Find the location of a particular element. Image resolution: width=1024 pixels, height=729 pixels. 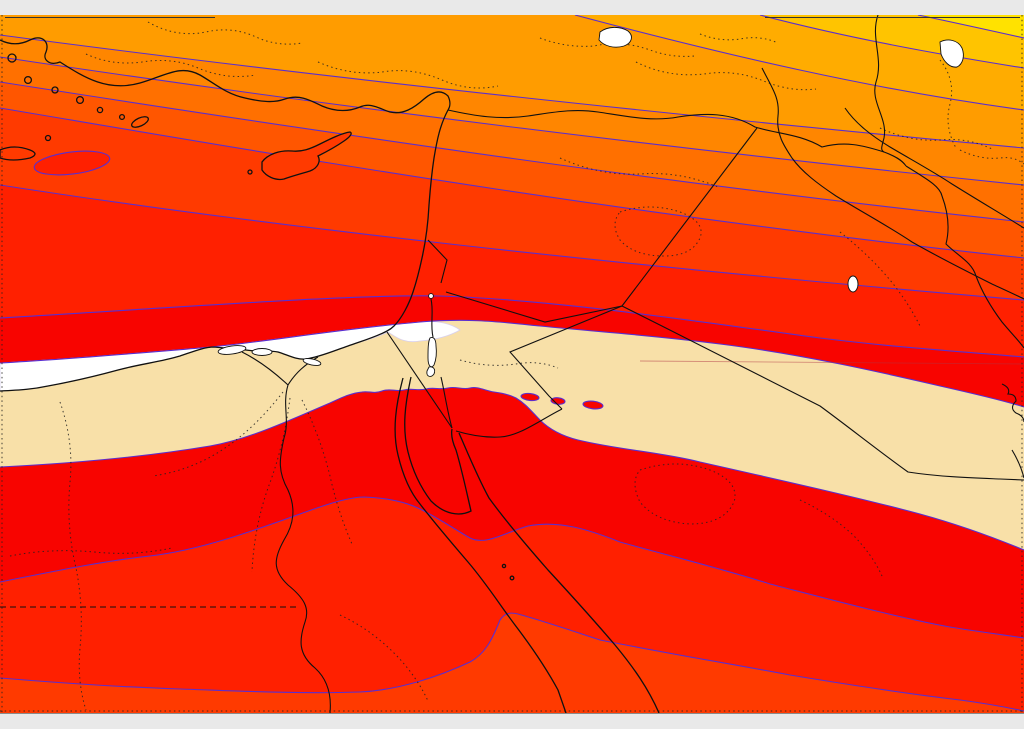

contour-jet-top is located at coordinates (512, 363).